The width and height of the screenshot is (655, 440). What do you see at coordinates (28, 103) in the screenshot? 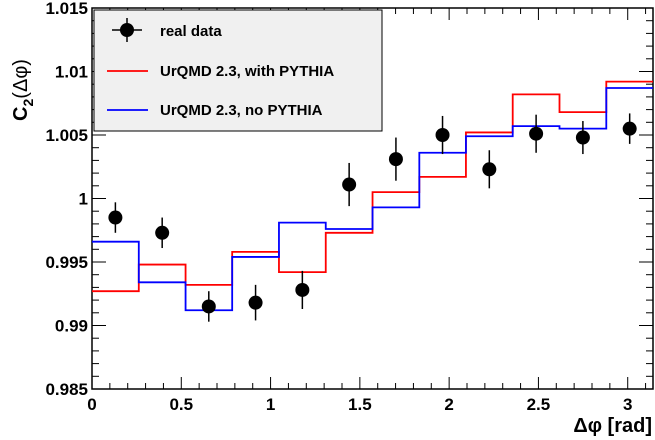
I see `y-axis-title-sub: 2` at bounding box center [28, 103].